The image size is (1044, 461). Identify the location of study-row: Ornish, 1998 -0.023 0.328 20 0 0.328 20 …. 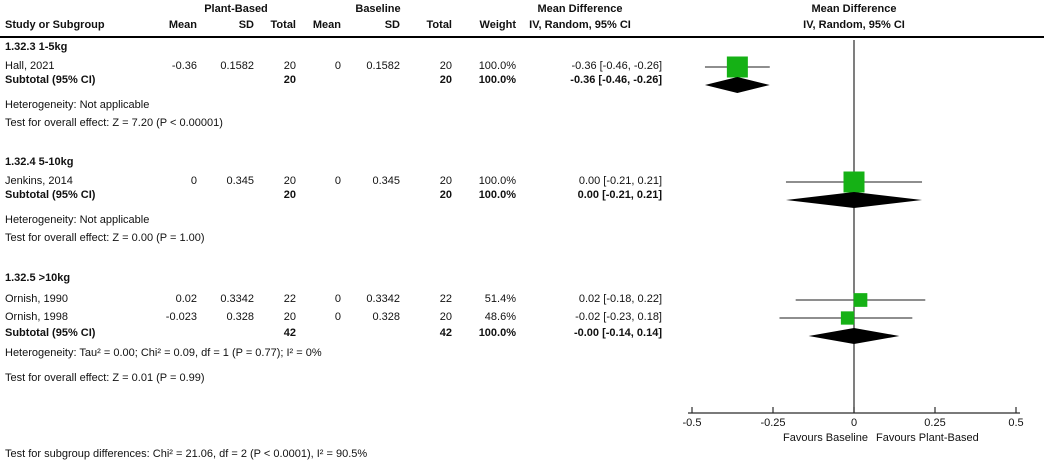
(350, 317).